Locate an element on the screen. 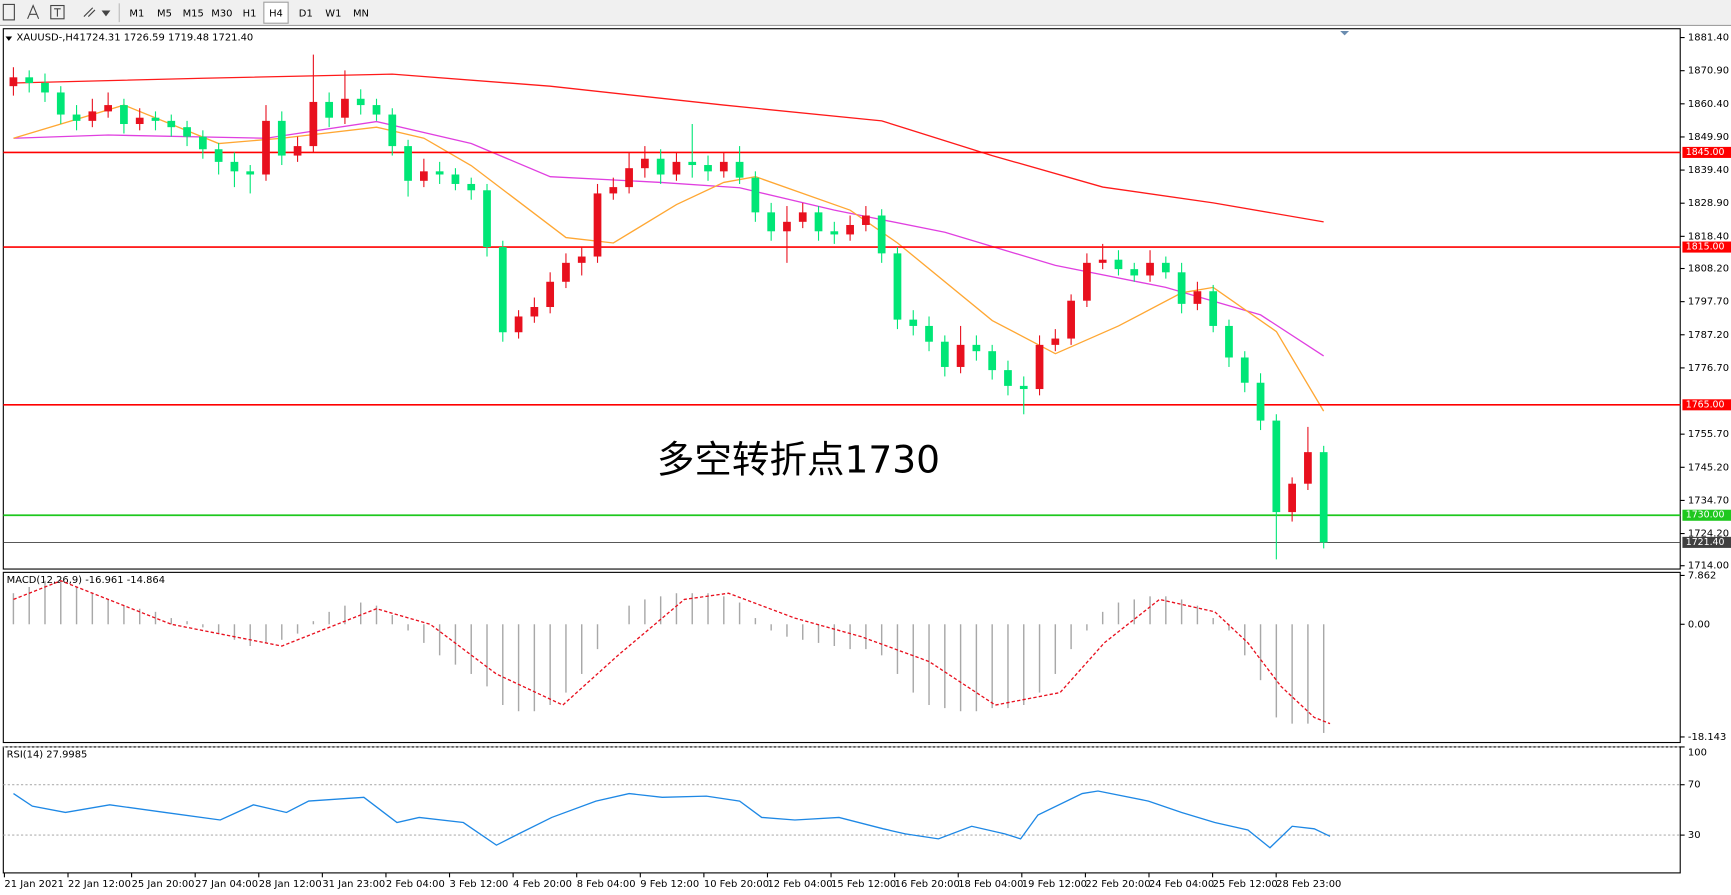 The image size is (1731, 895). y-tick-label: 1828.90 is located at coordinates (1708, 203).